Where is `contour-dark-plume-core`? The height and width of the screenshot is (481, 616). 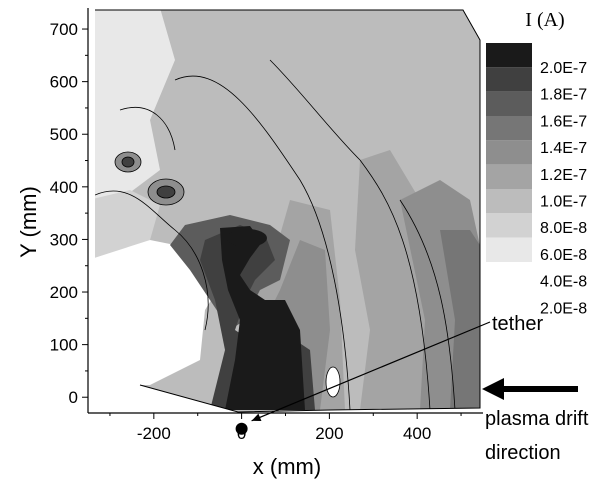
contour-dark-plume-core is located at coordinates (262, 318).